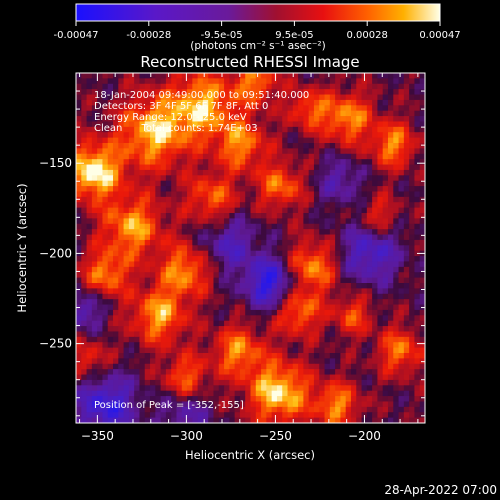 The image size is (500, 500). Describe the element at coordinates (294, 35) in the screenshot. I see `colorbar-tick-label: 9.5e-05` at that location.